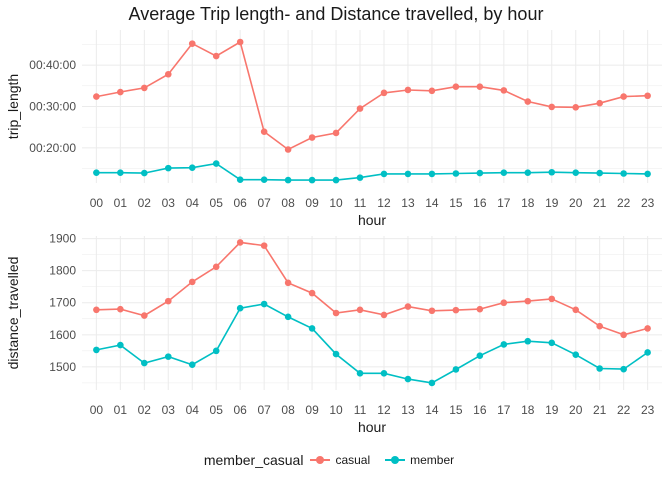  Describe the element at coordinates (504, 410) in the screenshot. I see `distance-x-tick-label: 17` at that location.